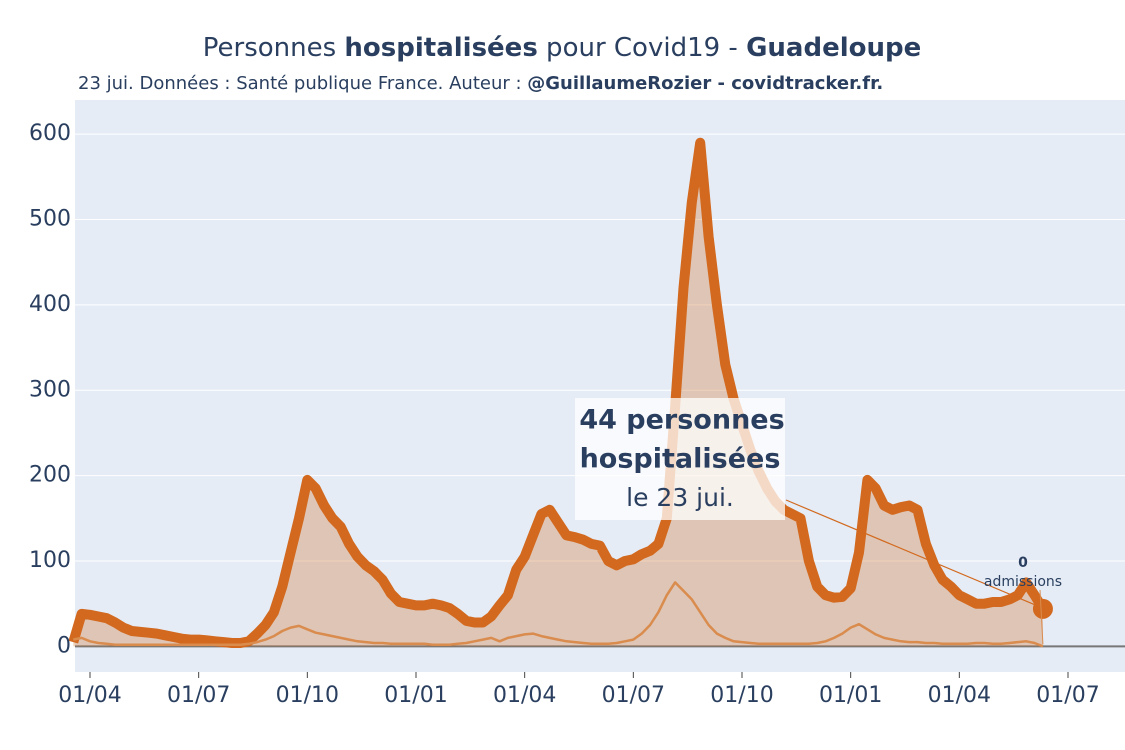 This screenshot has height=750, width=1125. Describe the element at coordinates (705, 83) in the screenshot. I see `subtitle-part: @GuillaumeRozier - covidtracker.fr.` at that location.